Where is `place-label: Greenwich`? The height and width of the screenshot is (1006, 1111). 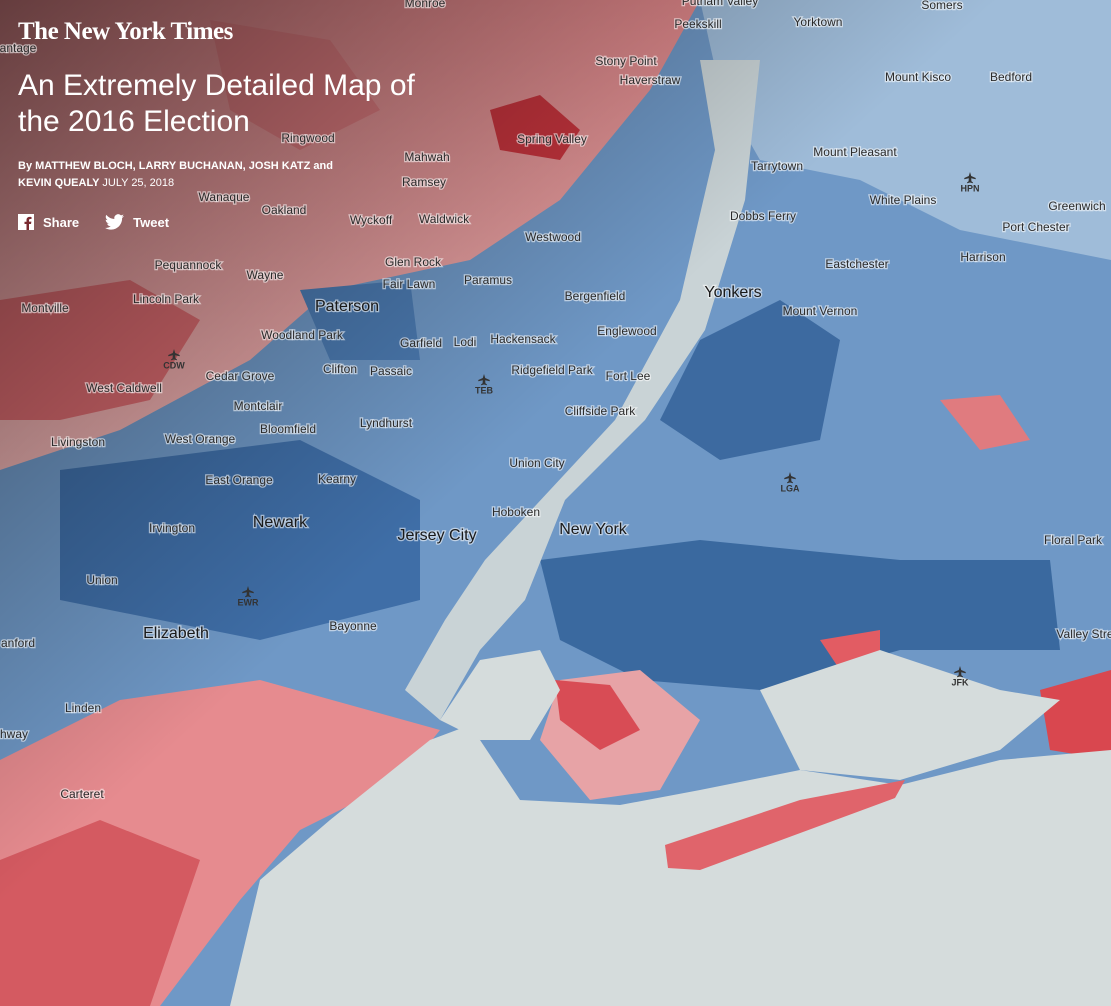 place-label: Greenwich is located at coordinates (1076, 206).